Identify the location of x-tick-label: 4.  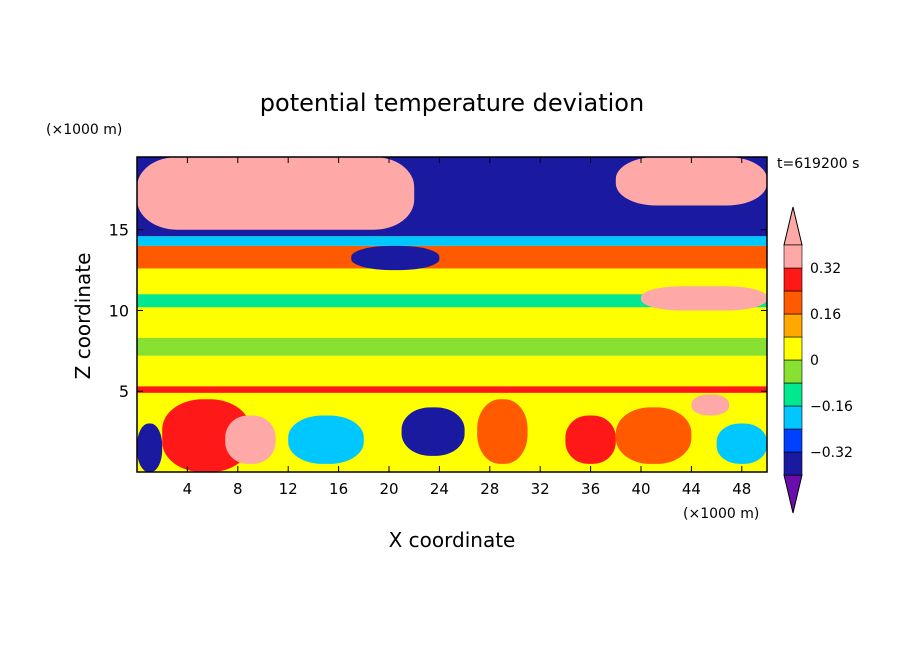
(188, 489).